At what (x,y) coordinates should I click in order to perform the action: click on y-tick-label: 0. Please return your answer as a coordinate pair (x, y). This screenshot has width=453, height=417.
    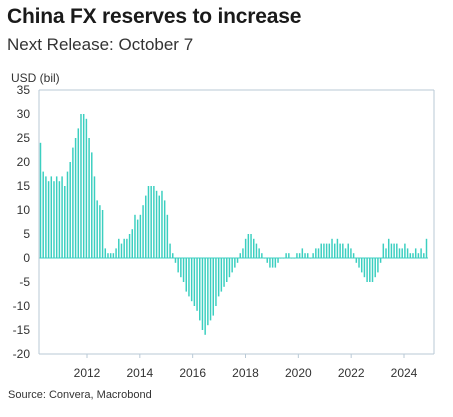
    Looking at the image, I should click on (26, 258).